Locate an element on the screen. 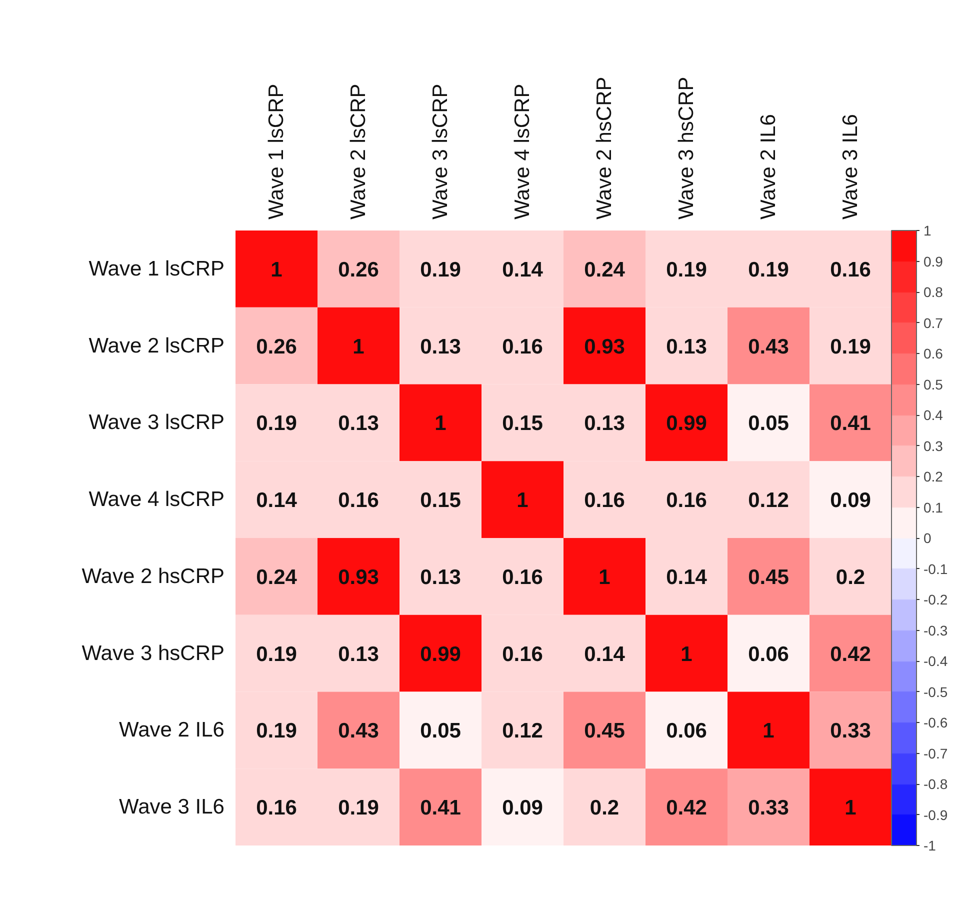 Image resolution: width=968 pixels, height=899 pixels. x-tick-label: Wave 3 hsCRP is located at coordinates (686, 148).